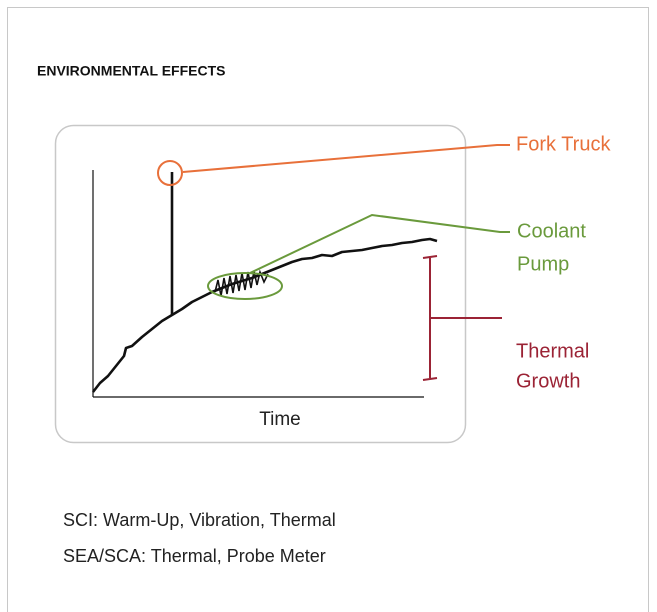 This screenshot has height=612, width=657. I want to click on vibration-noise, so click(241, 283).